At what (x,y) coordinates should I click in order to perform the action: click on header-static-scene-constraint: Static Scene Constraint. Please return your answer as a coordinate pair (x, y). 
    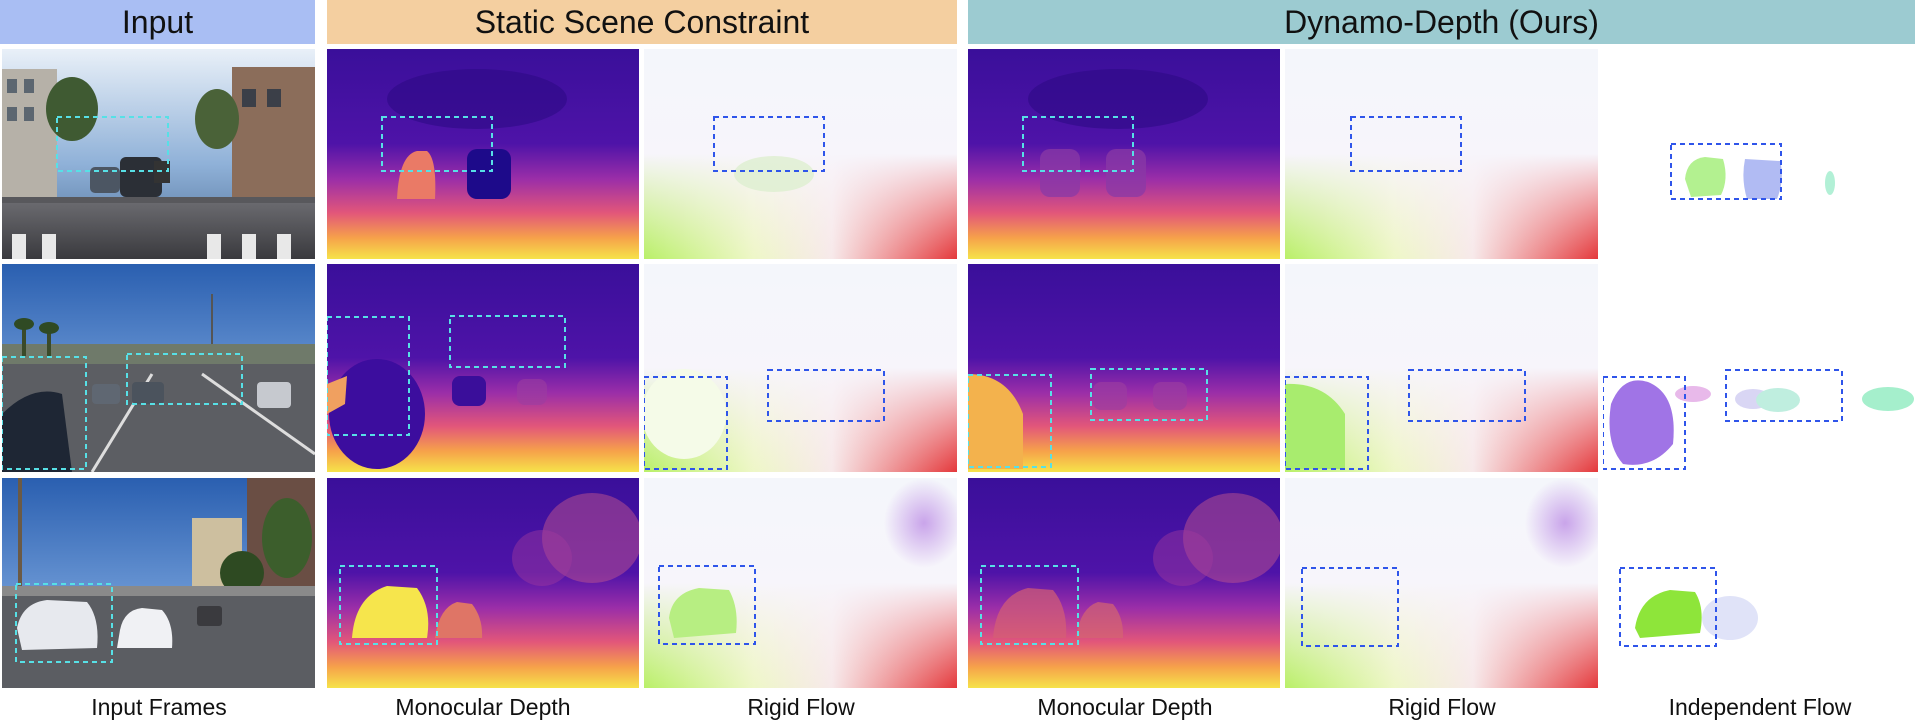
    Looking at the image, I should click on (642, 22).